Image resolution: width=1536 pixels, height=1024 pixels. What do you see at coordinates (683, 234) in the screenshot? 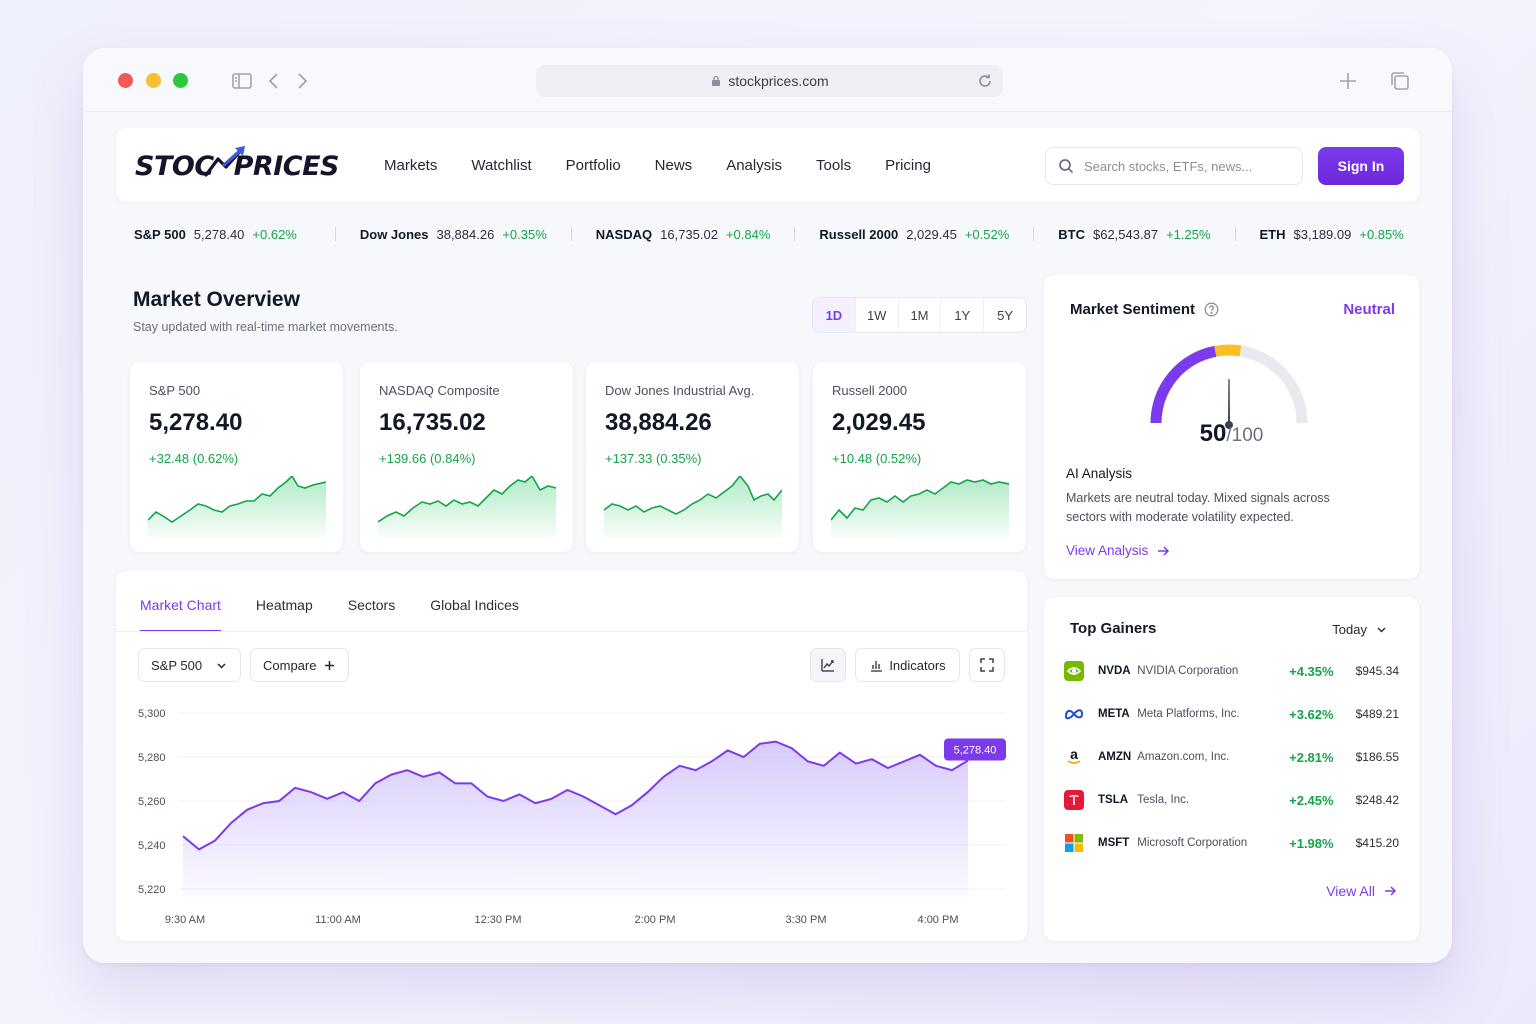
I see `ticker-item: NASDAQ 16,735.02 +0.84%` at bounding box center [683, 234].